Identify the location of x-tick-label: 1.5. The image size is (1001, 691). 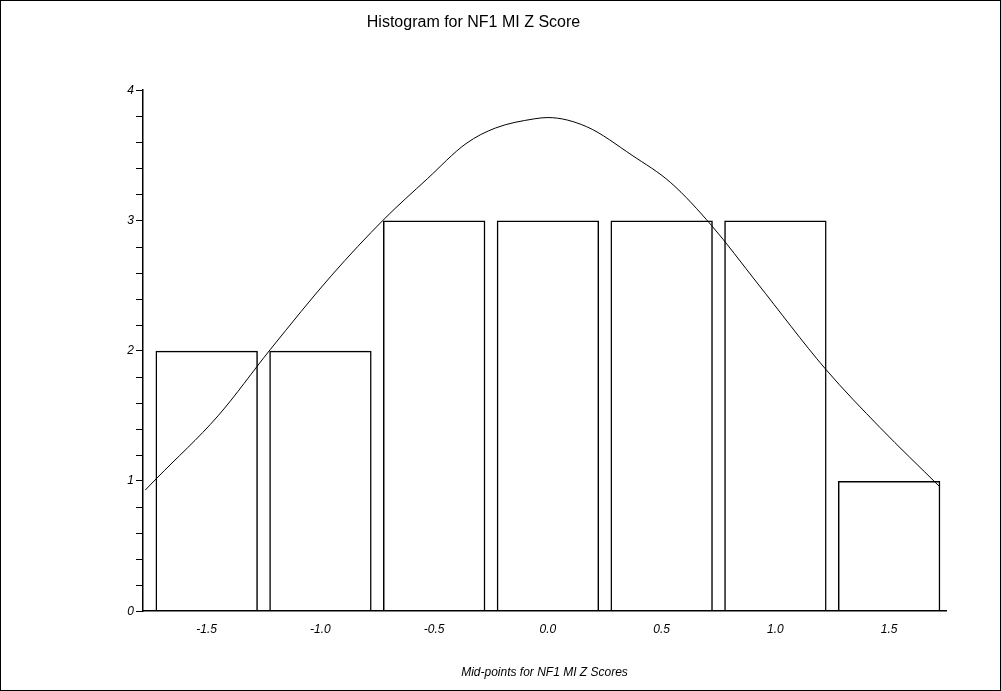
(889, 628).